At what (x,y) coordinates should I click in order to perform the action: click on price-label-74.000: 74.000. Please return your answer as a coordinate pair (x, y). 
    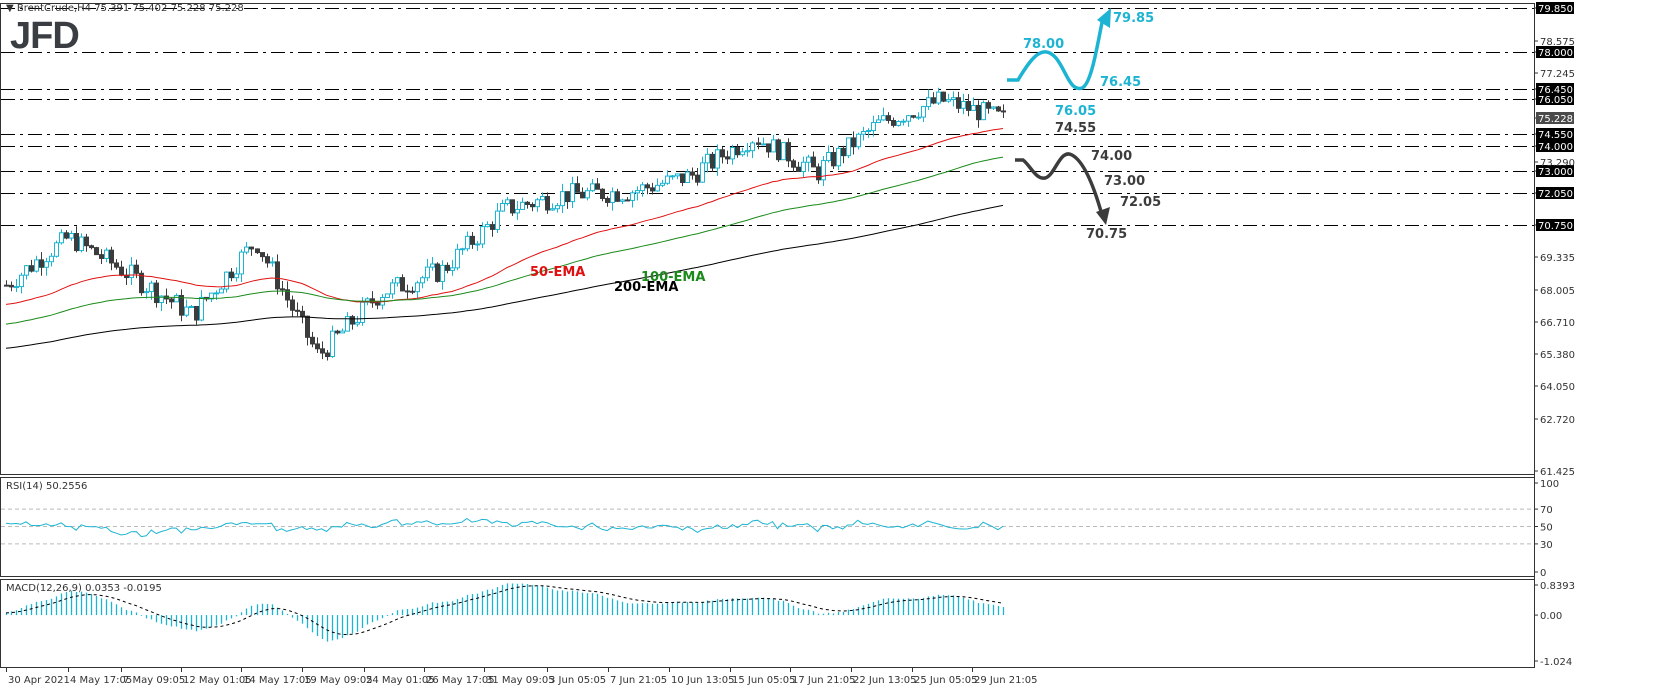
    Looking at the image, I should click on (1555, 147).